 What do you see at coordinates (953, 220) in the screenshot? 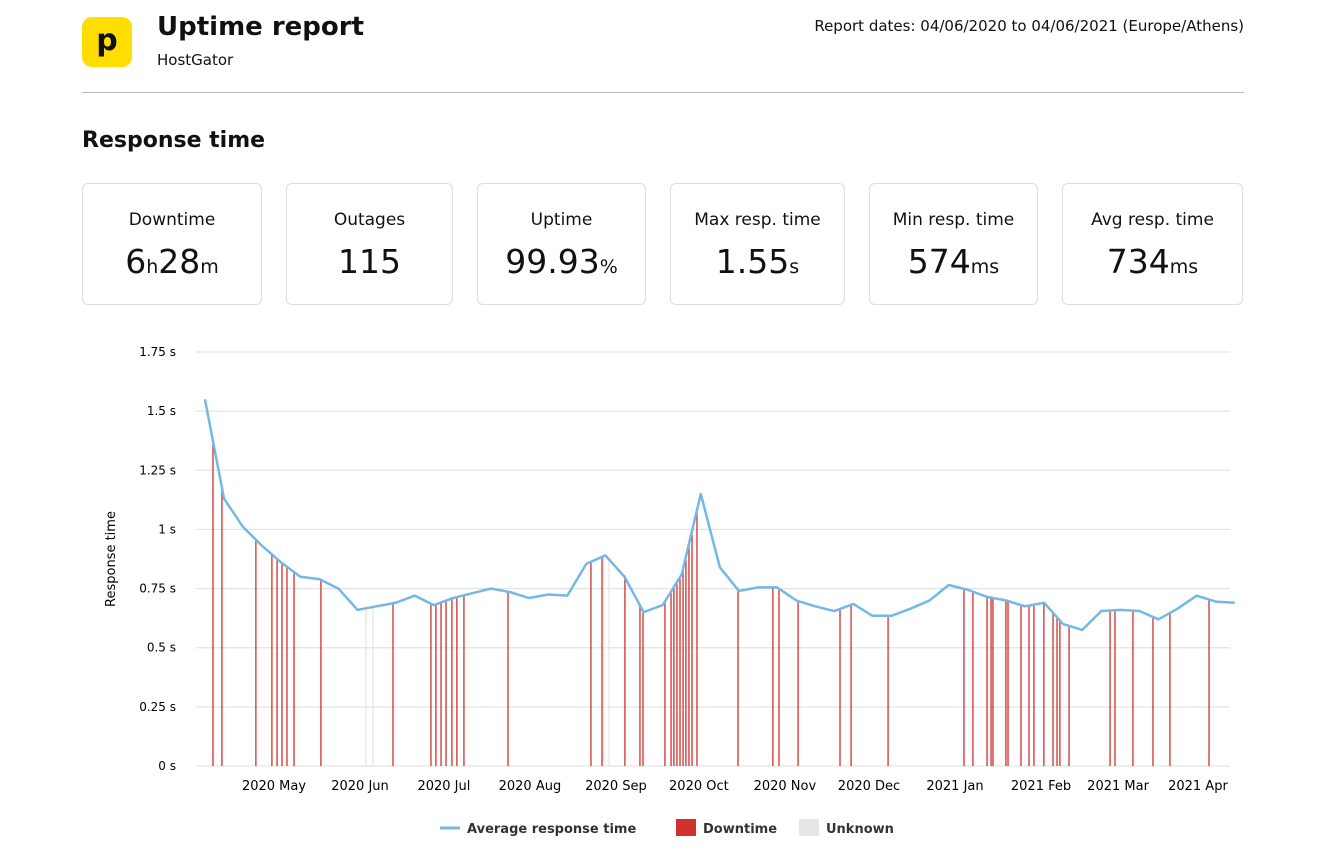
I see `stat-label: Min resp. time` at bounding box center [953, 220].